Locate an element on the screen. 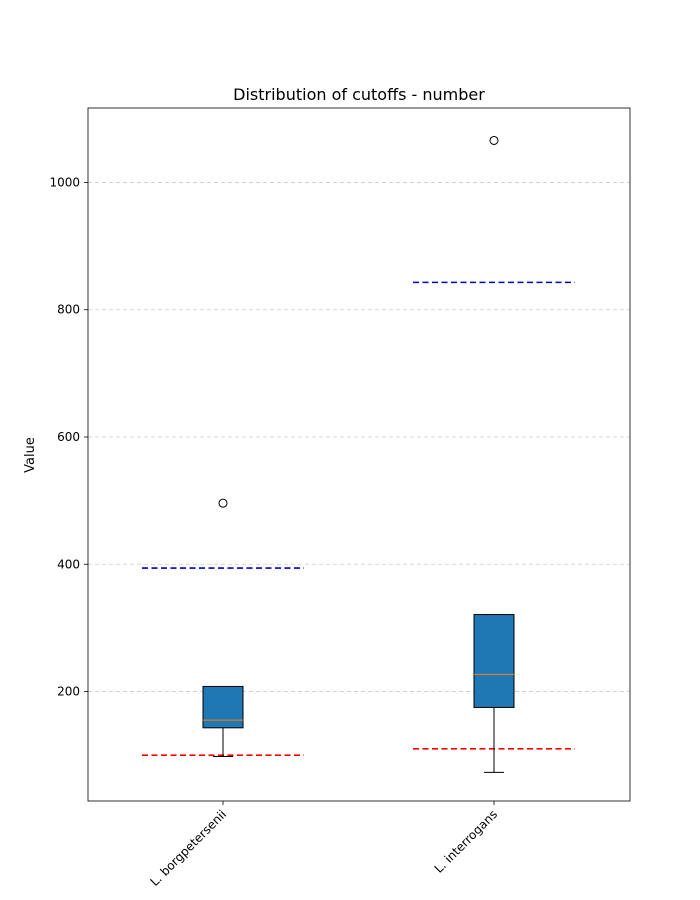 The height and width of the screenshot is (900, 700). x-tick-label-0: L. borgpetersenii is located at coordinates (188, 848).